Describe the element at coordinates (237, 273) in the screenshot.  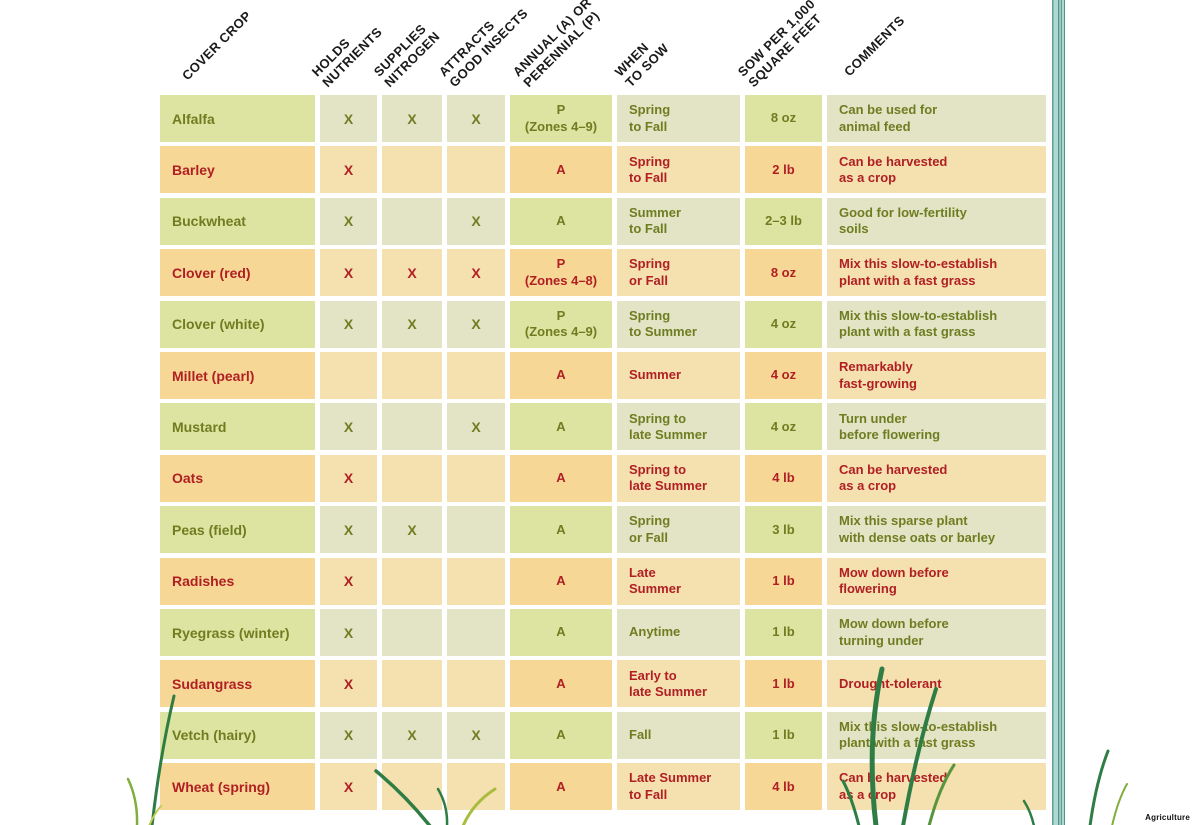
I see `cell-crop: Clover (red)` at that location.